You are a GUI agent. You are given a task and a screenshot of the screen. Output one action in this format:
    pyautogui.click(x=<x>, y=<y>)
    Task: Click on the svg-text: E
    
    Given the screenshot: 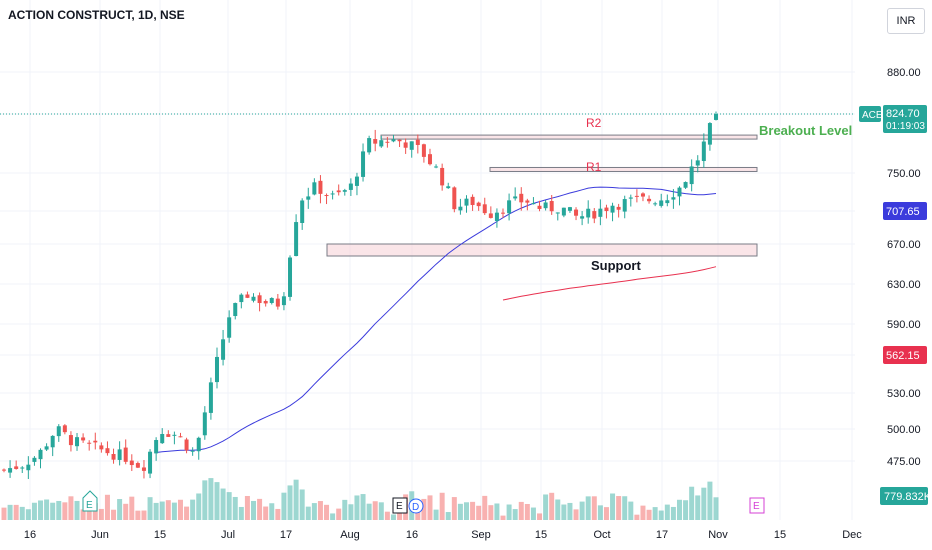 What is the action you would take?
    pyautogui.click(x=399, y=506)
    